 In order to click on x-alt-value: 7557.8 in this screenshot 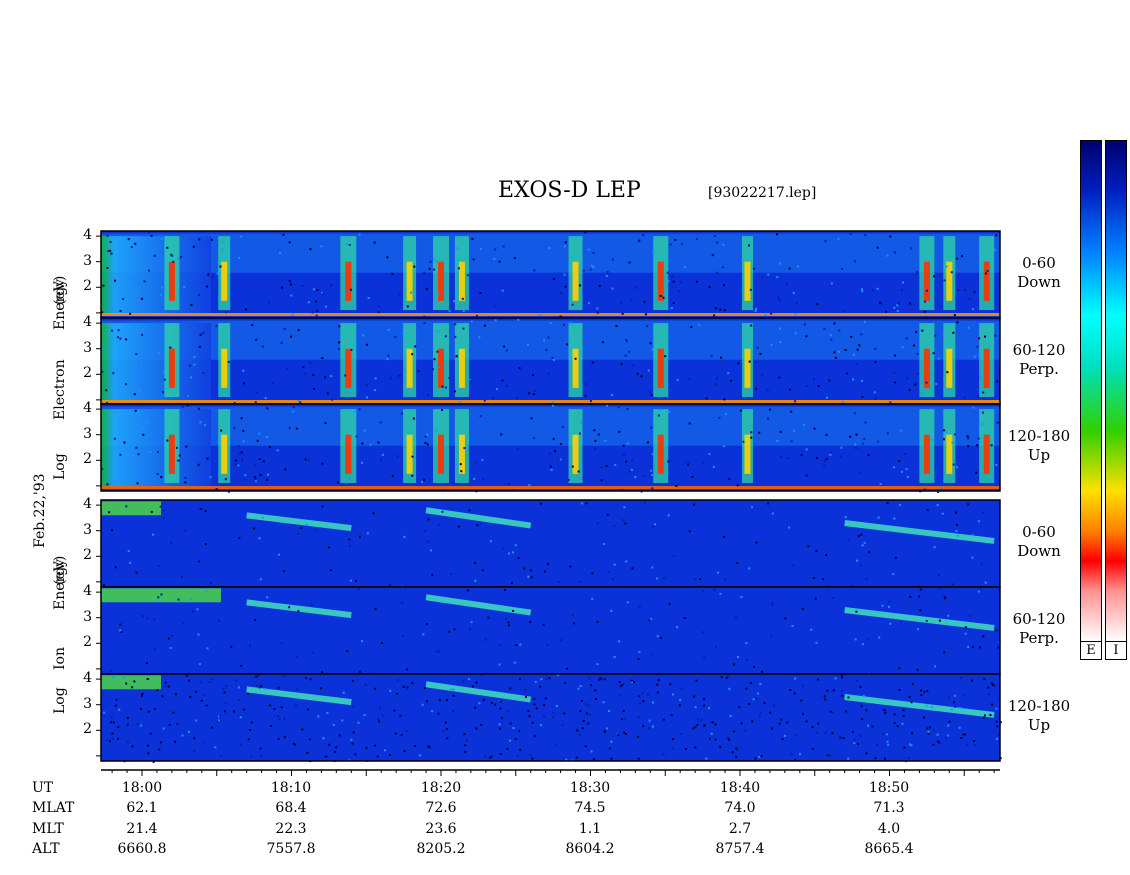, I will do `click(291, 849)`.